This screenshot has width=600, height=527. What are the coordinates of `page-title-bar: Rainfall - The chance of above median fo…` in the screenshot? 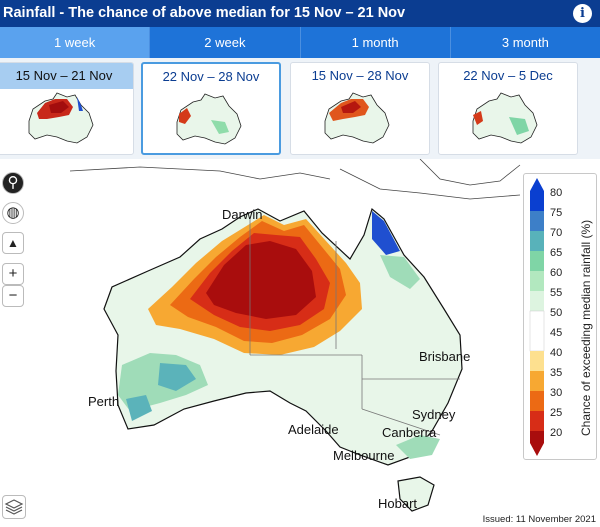 It's located at (300, 13).